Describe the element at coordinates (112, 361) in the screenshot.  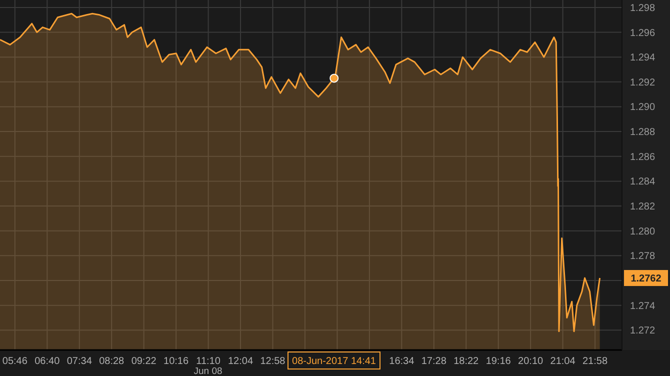
I see `x-tick-label: 08:28` at that location.